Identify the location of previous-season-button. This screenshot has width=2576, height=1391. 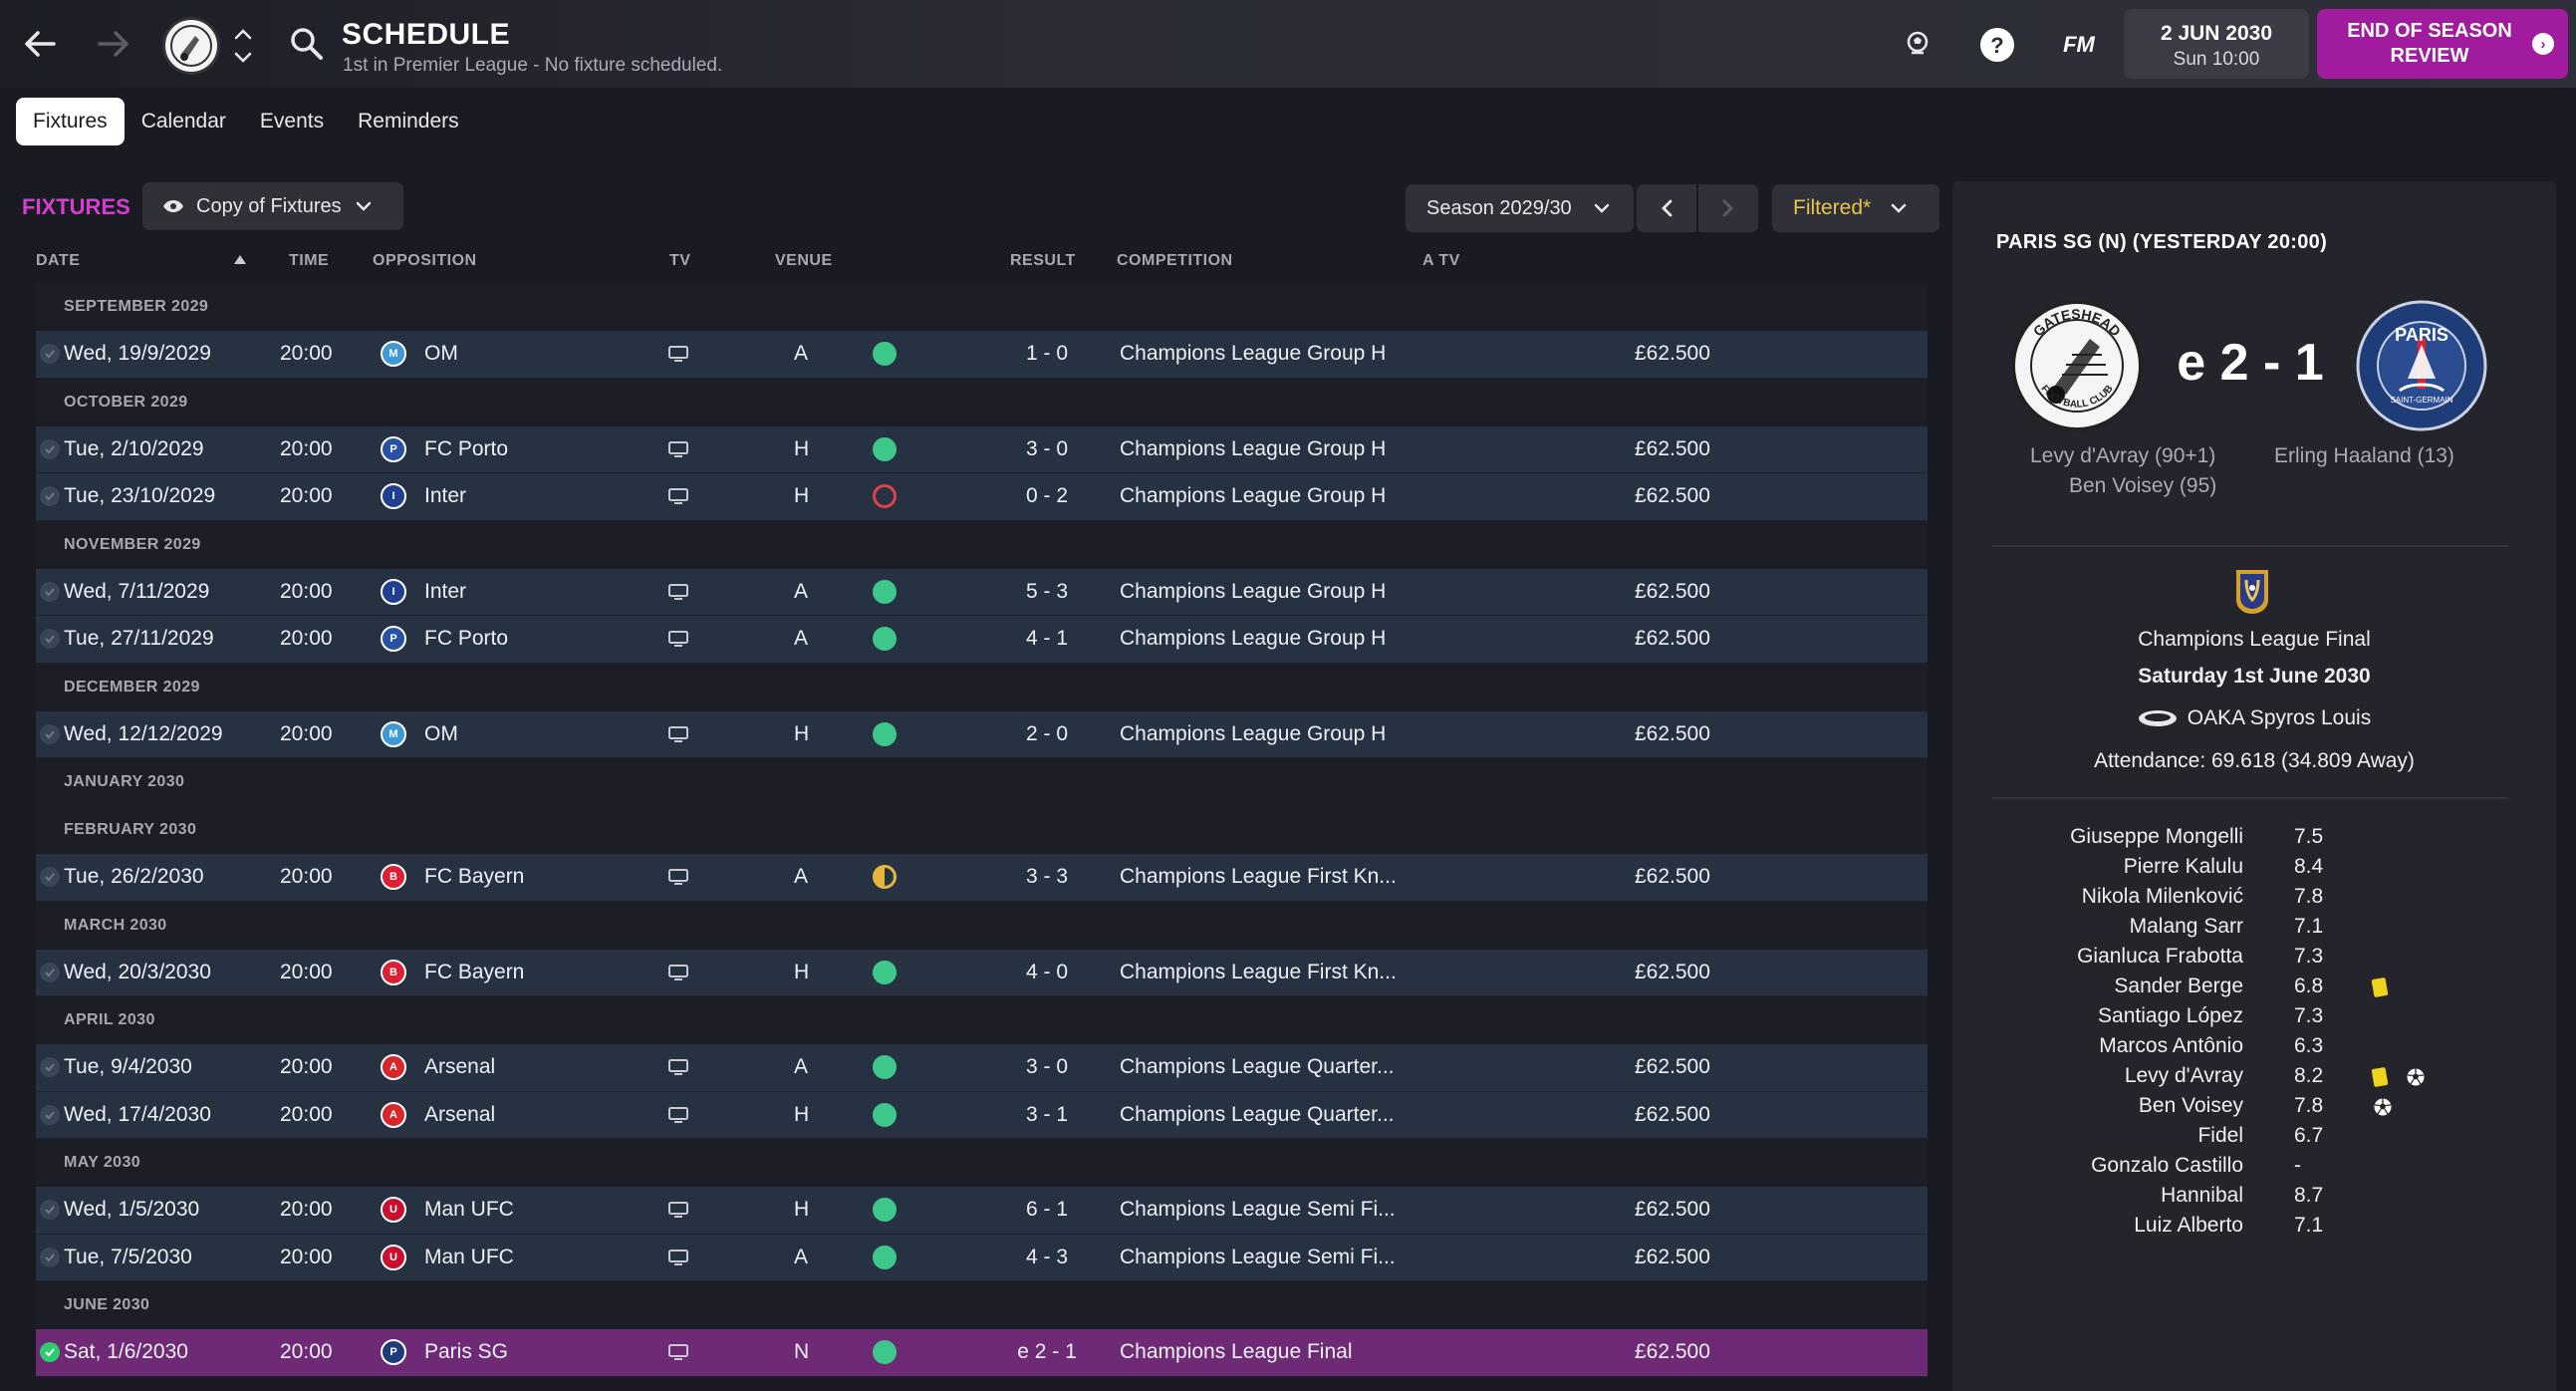
(1666, 208).